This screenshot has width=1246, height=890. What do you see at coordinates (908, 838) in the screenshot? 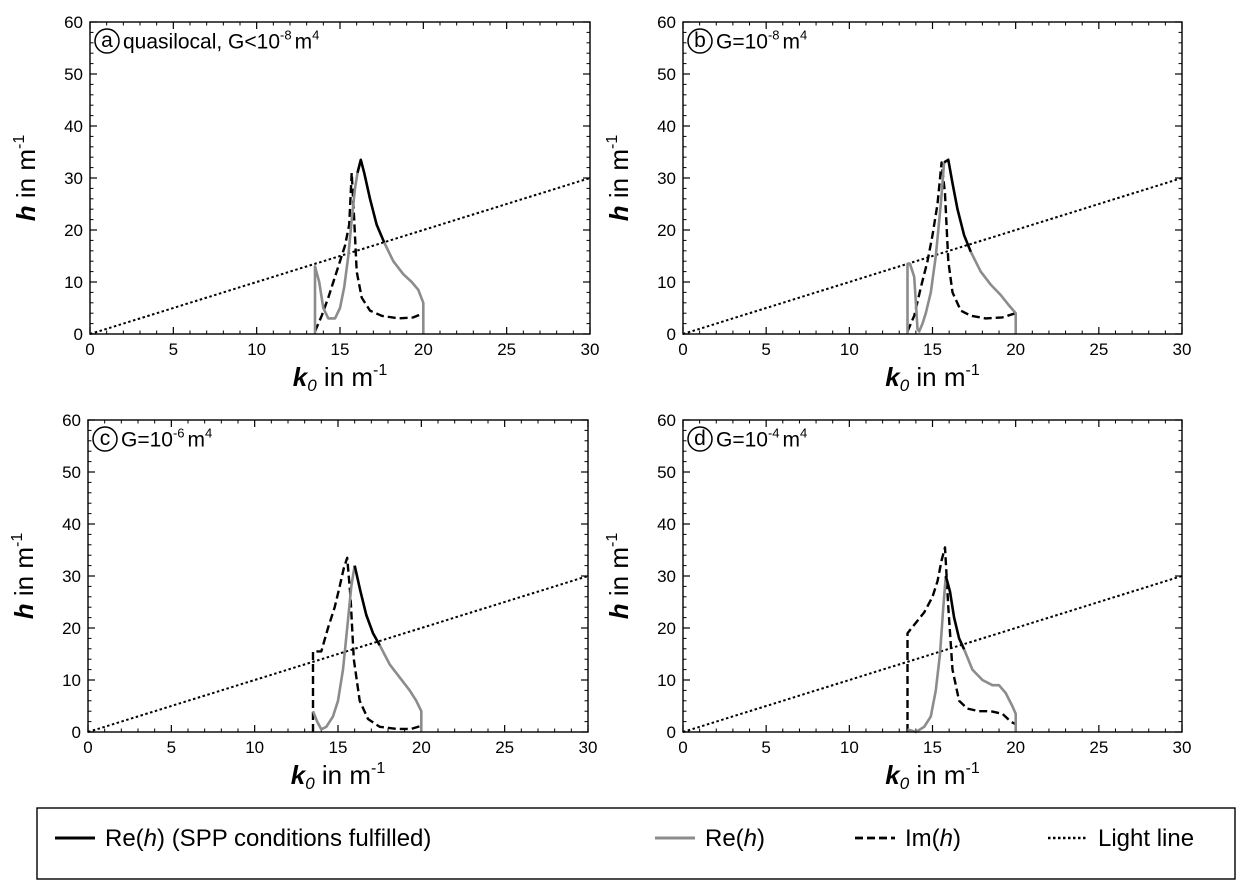
I see `legend-item-im: Im(h)` at bounding box center [908, 838].